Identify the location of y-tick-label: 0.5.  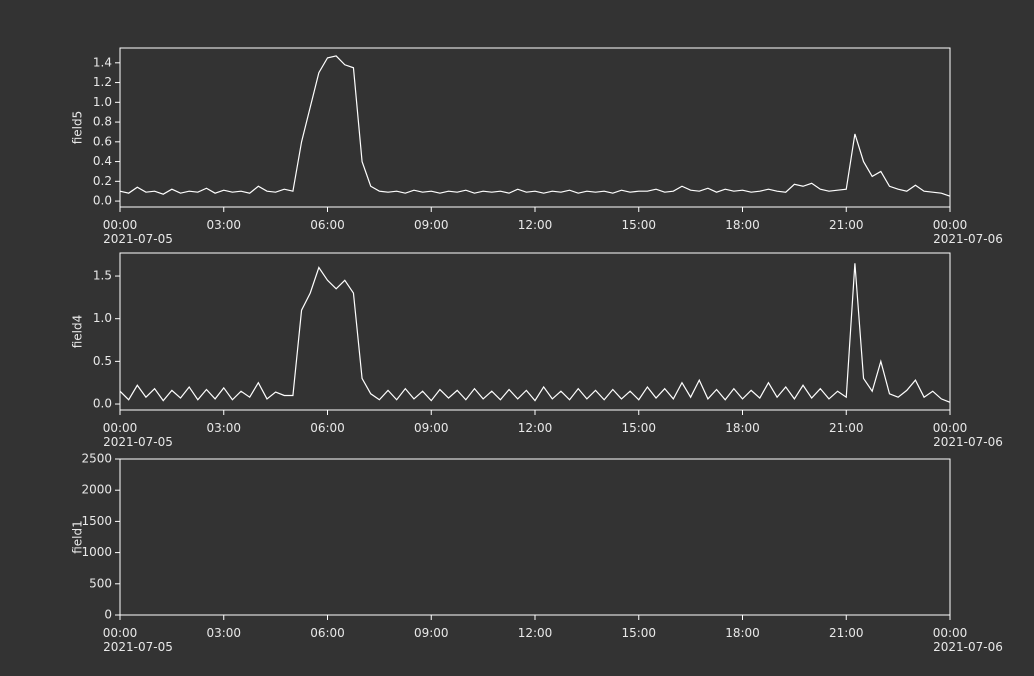
(102, 361).